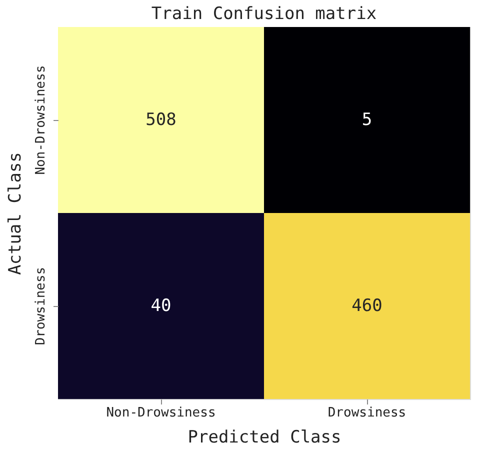 This screenshot has width=483, height=467. What do you see at coordinates (265, 438) in the screenshot?
I see `x-axis-title: Predicted Class` at bounding box center [265, 438].